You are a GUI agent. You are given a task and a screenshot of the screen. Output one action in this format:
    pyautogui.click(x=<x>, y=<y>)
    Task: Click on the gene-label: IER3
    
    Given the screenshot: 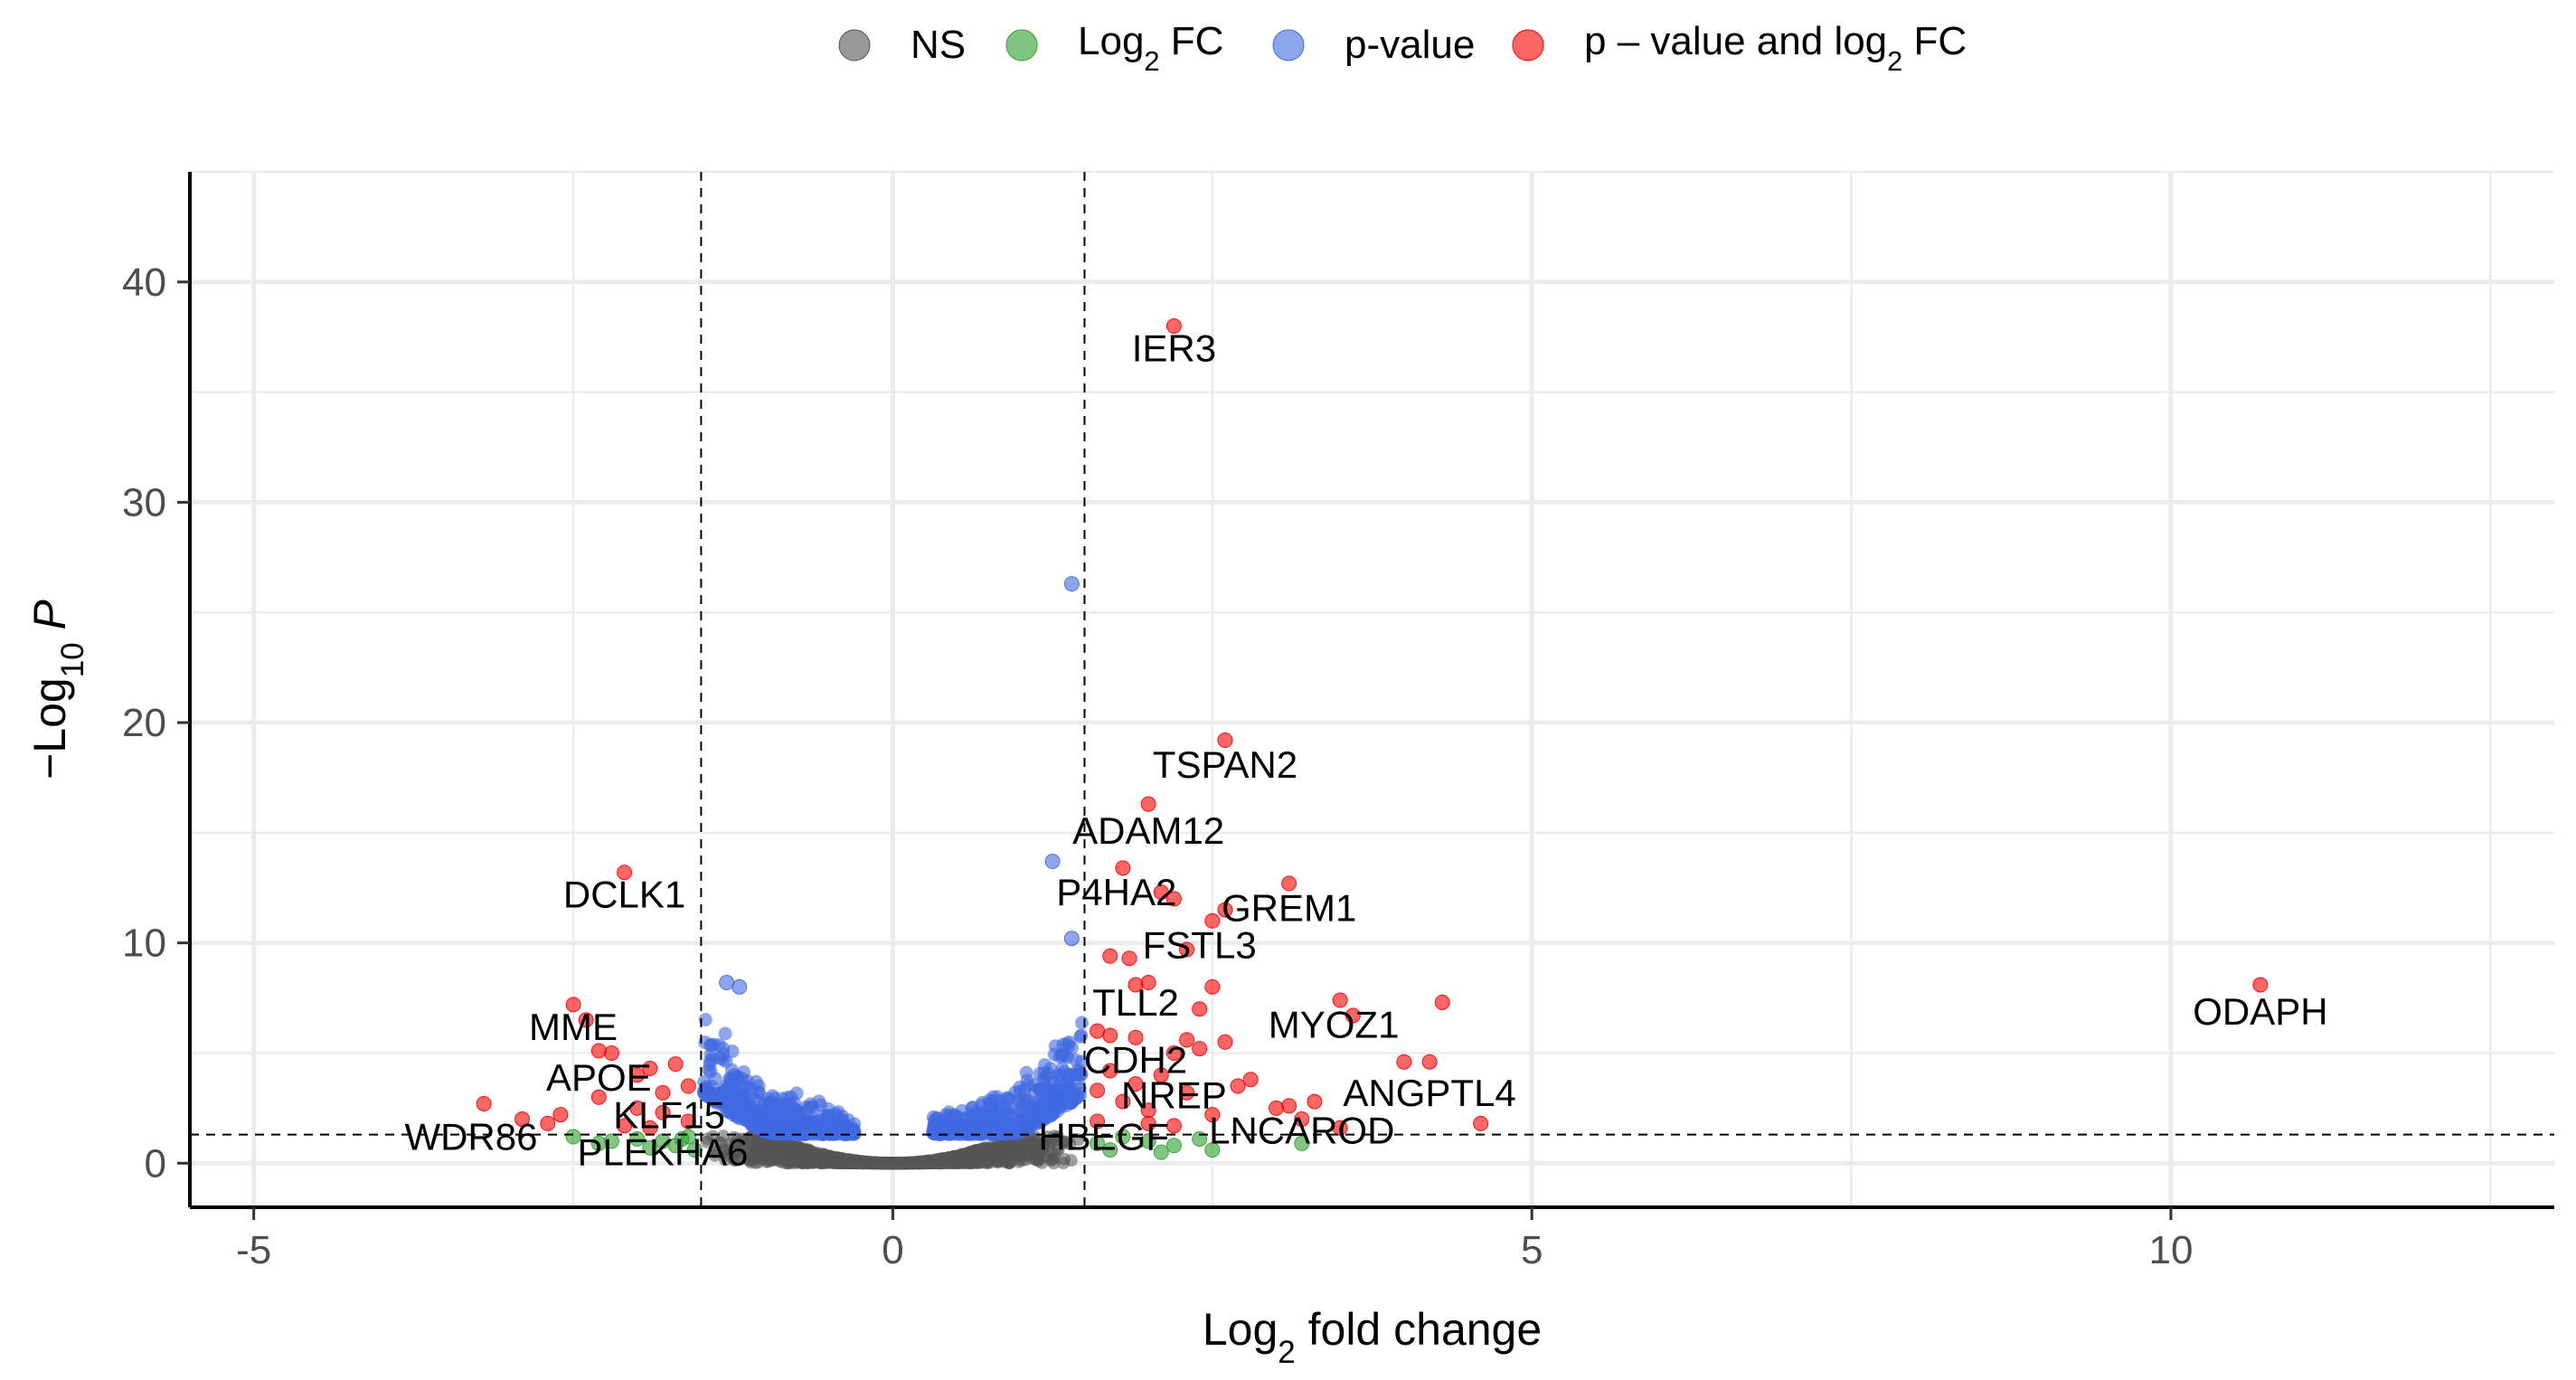 What is the action you would take?
    pyautogui.click(x=1174, y=349)
    